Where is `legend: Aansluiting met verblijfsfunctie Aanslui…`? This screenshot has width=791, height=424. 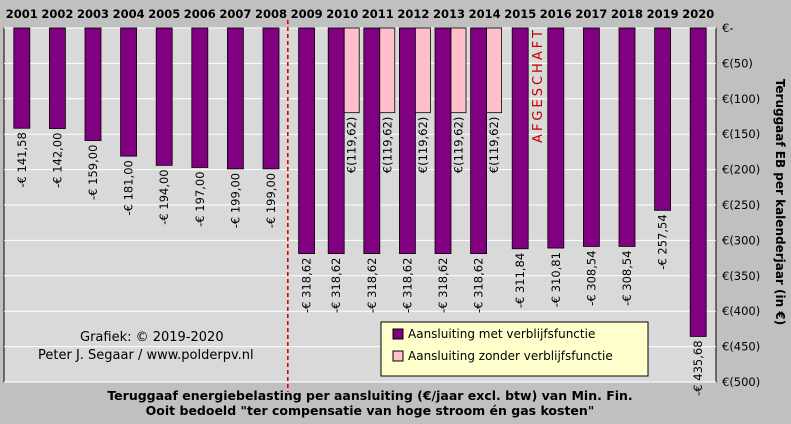
legend: Aansluiting met verblijfsfunctie Aanslui… is located at coordinates (514, 349).